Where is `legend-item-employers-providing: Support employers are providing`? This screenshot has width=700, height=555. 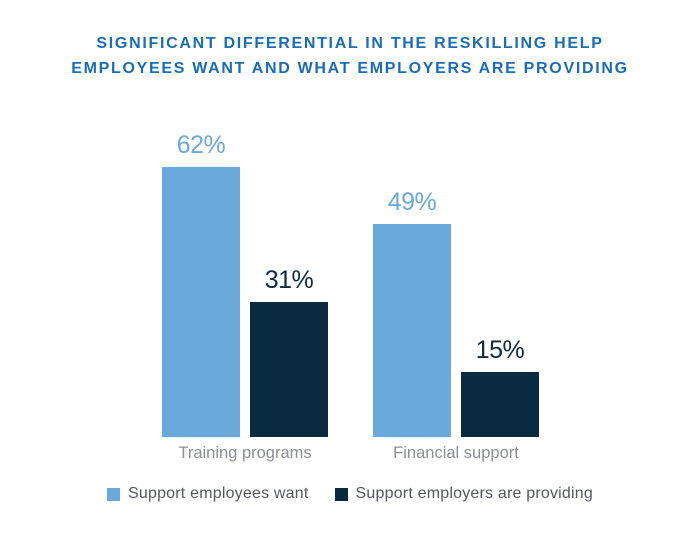 legend-item-employers-providing: Support employers are providing is located at coordinates (463, 494).